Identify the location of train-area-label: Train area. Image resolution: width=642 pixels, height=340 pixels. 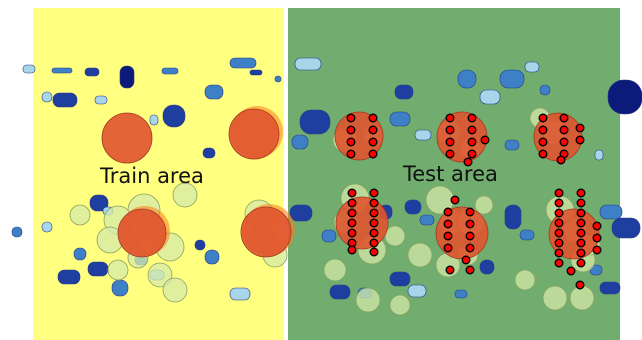
(152, 176).